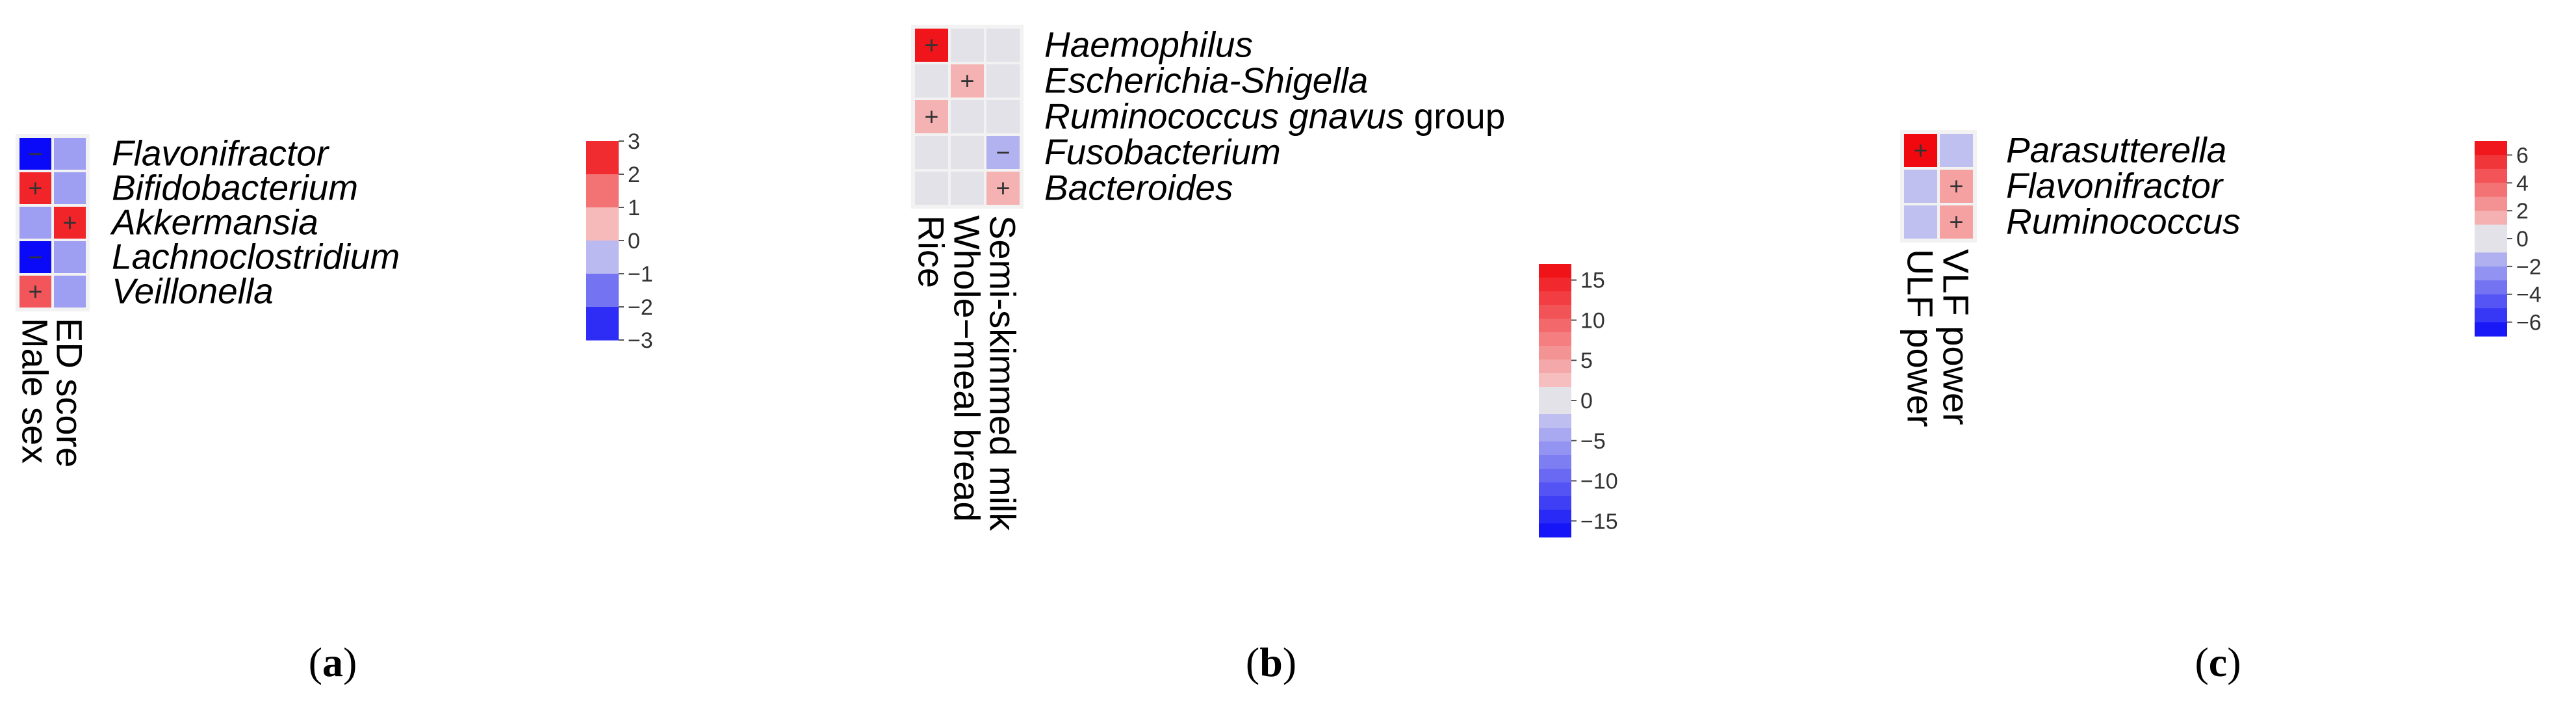  Describe the element at coordinates (1921, 338) in the screenshot. I see `column-label: ULF power` at that location.